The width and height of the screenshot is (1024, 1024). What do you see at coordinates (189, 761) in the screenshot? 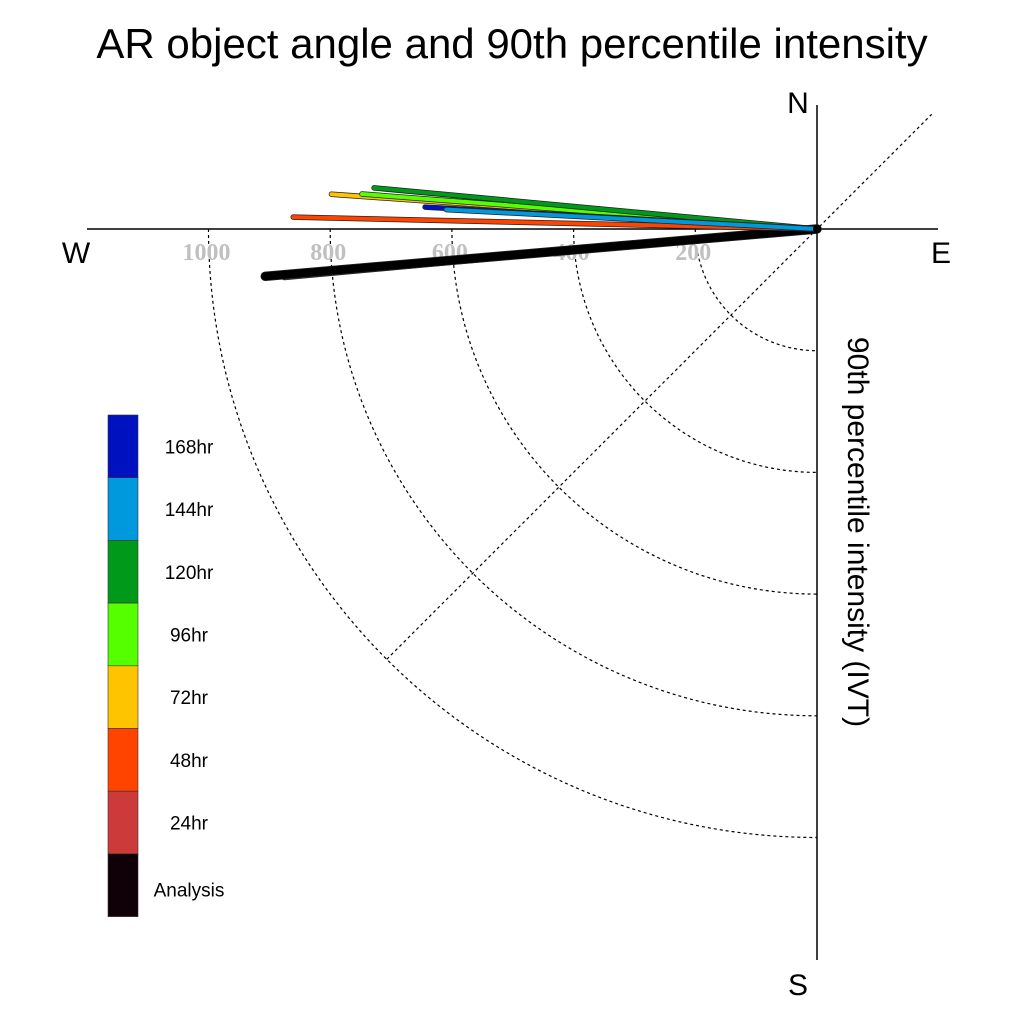
I see `legend-label: 48hr` at bounding box center [189, 761].